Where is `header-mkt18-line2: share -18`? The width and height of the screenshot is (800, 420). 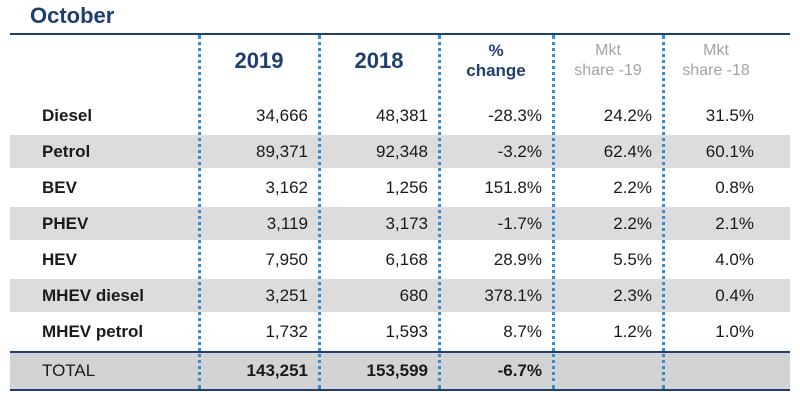 header-mkt18-line2: share -18 is located at coordinates (716, 70).